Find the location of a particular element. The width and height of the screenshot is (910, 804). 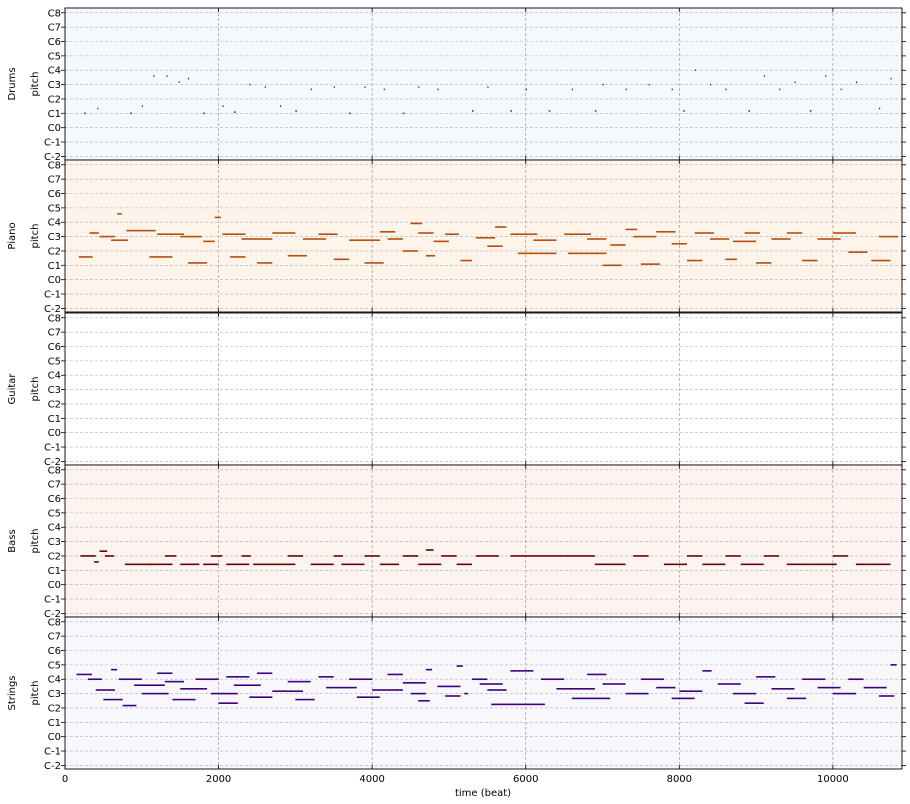

y-tick-label: C7 is located at coordinates (54, 180).